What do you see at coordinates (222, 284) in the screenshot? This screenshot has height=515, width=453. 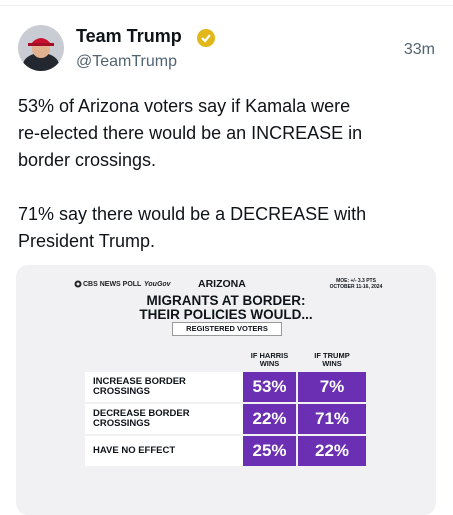 I see `state: ARIZONA` at bounding box center [222, 284].